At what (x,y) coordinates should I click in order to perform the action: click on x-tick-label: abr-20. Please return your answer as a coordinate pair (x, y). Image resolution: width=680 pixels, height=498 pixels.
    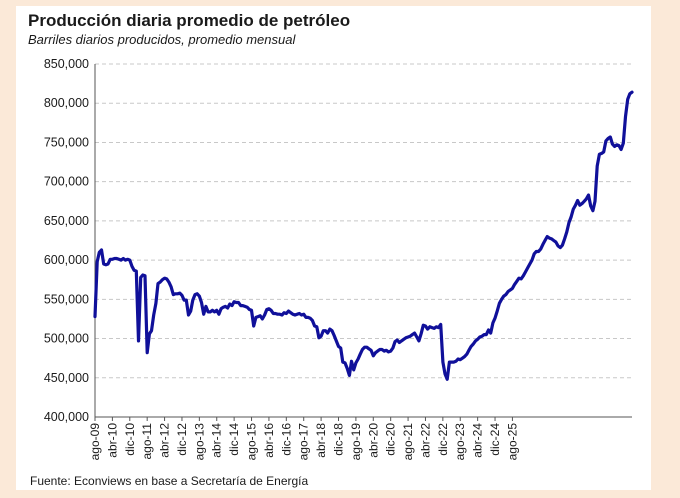
    Looking at the image, I should click on (373, 440).